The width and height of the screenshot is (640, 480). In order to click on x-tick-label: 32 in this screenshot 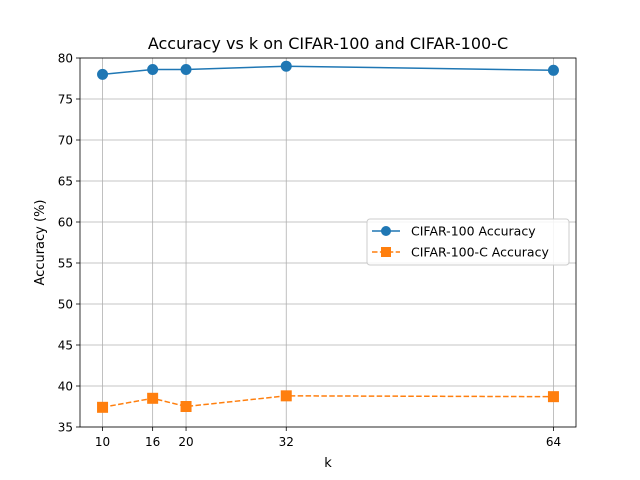, I will do `click(286, 442)`.